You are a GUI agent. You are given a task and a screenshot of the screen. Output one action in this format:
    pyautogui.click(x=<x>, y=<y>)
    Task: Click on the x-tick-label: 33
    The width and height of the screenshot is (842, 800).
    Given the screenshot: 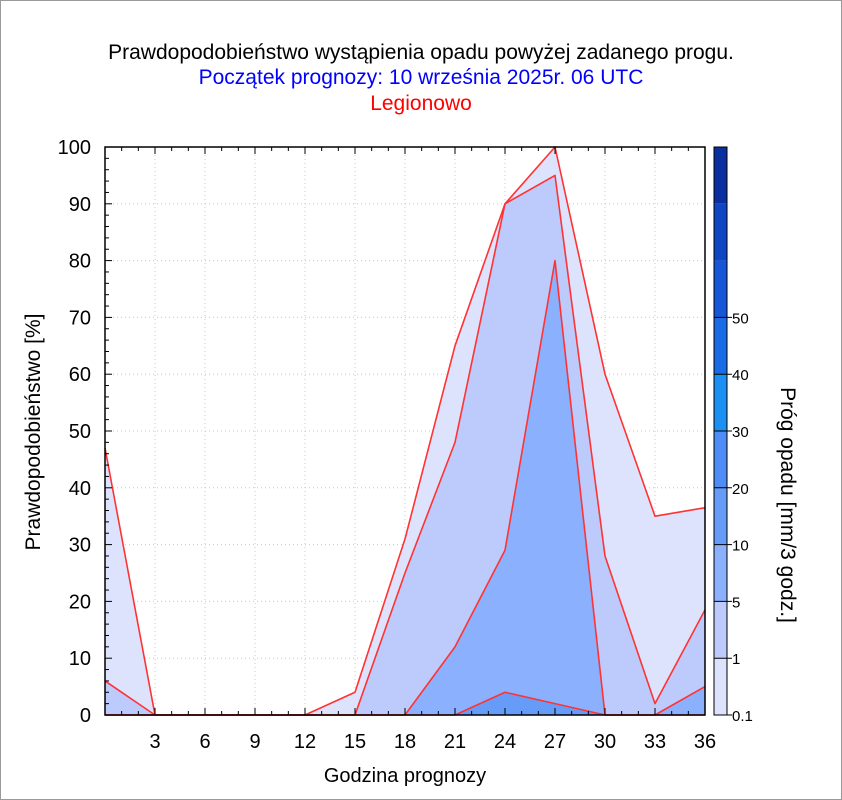 What is the action you would take?
    pyautogui.click(x=655, y=742)
    